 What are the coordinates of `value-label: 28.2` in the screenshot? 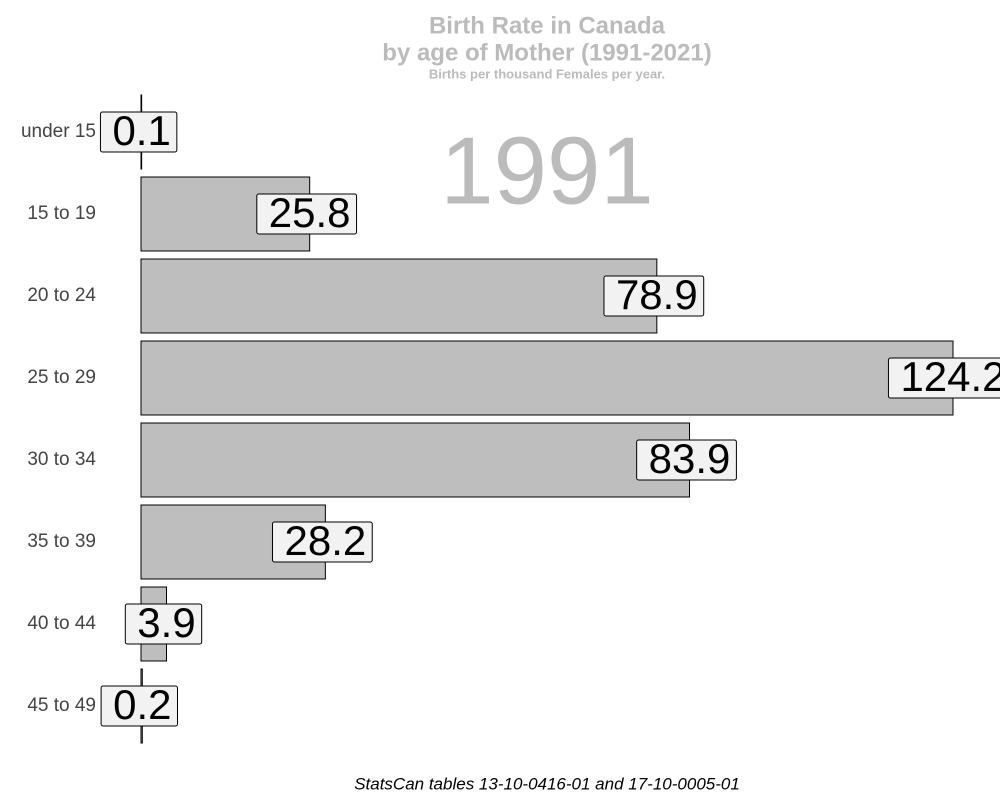 It's located at (325, 540).